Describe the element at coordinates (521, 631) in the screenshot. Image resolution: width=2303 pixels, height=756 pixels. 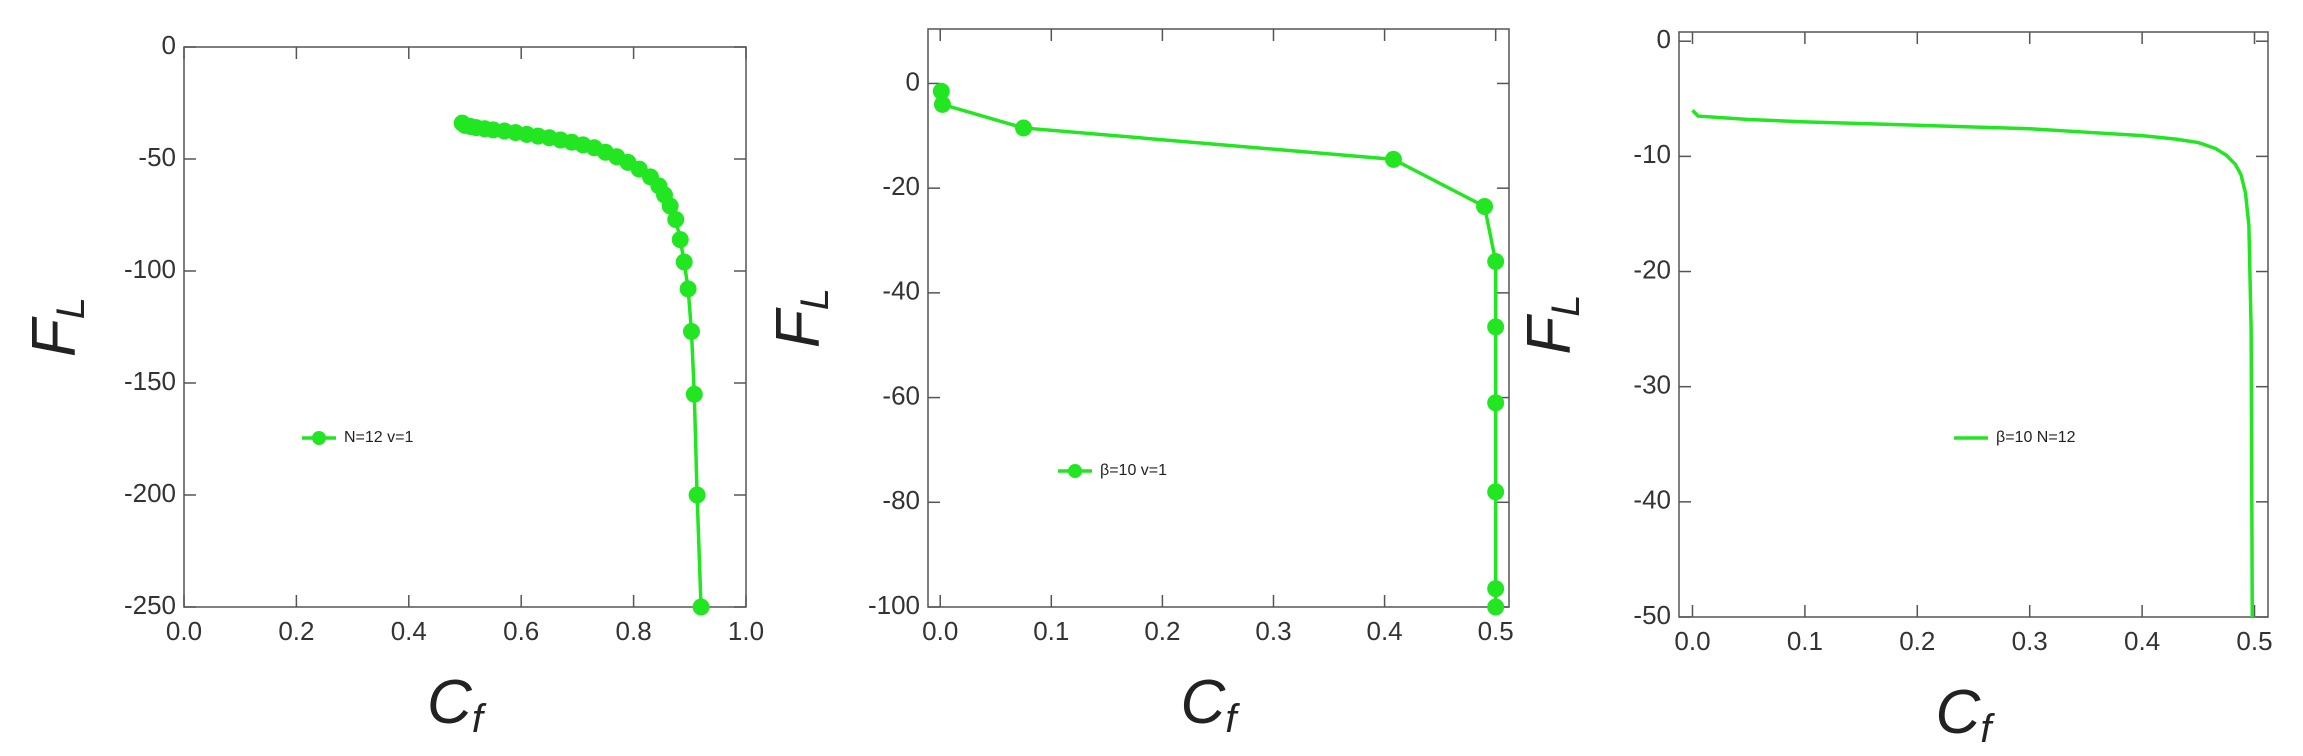
I see `x-tick-label: 0.6` at that location.